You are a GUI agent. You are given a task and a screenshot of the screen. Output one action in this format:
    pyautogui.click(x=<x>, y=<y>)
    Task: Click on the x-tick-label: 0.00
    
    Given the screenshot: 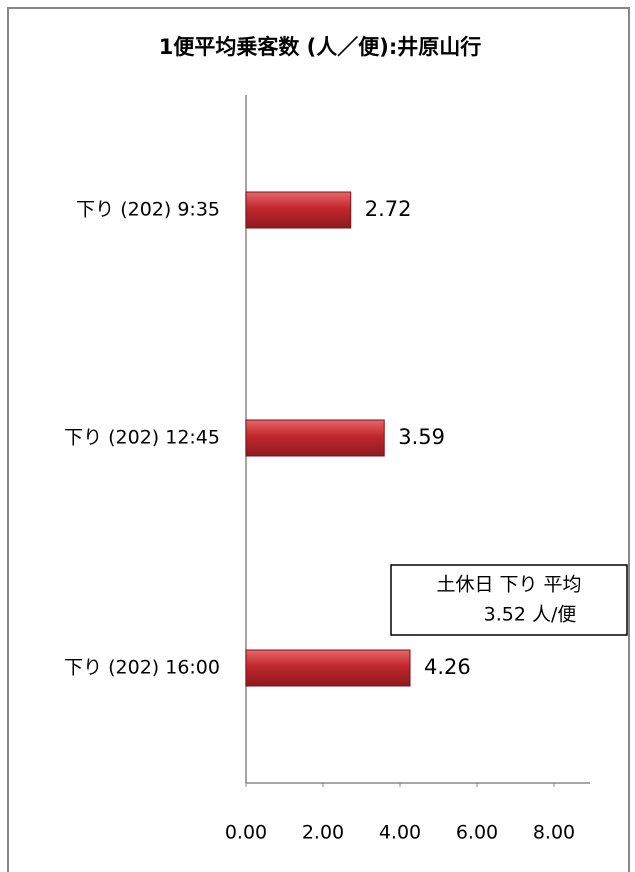 What is the action you would take?
    pyautogui.click(x=246, y=833)
    